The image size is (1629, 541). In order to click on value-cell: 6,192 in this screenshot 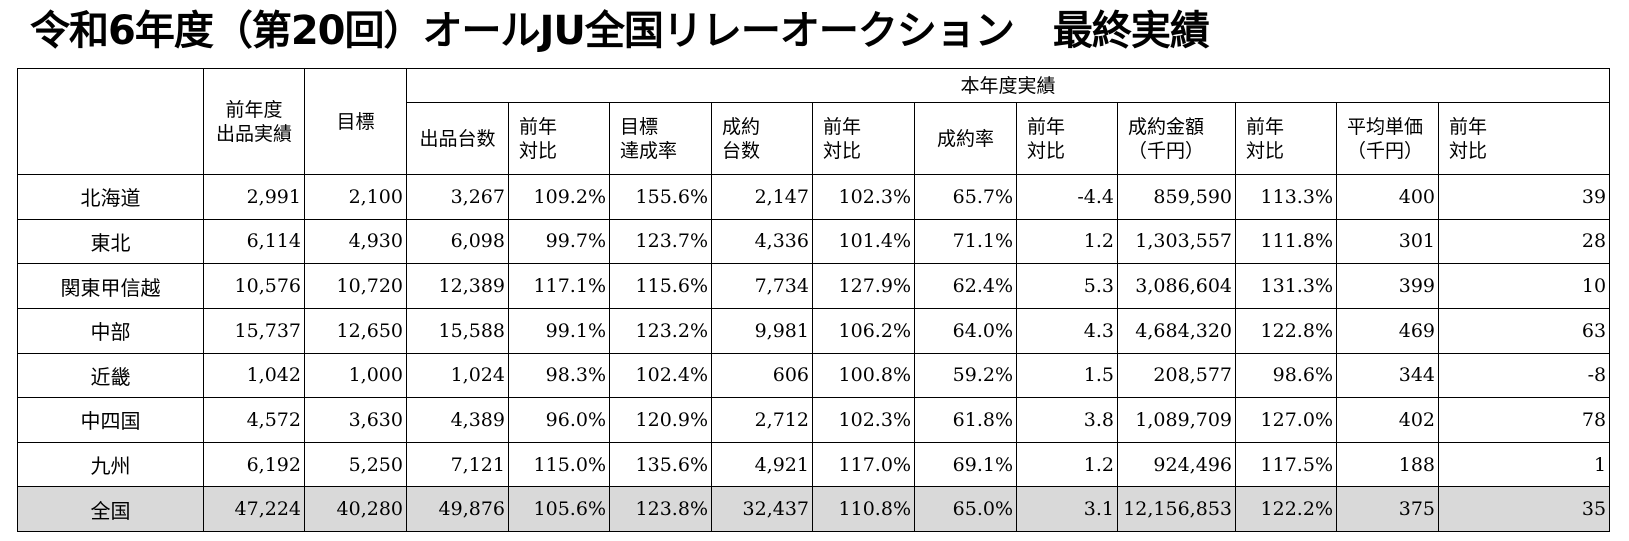, I will do `click(254, 464)`.